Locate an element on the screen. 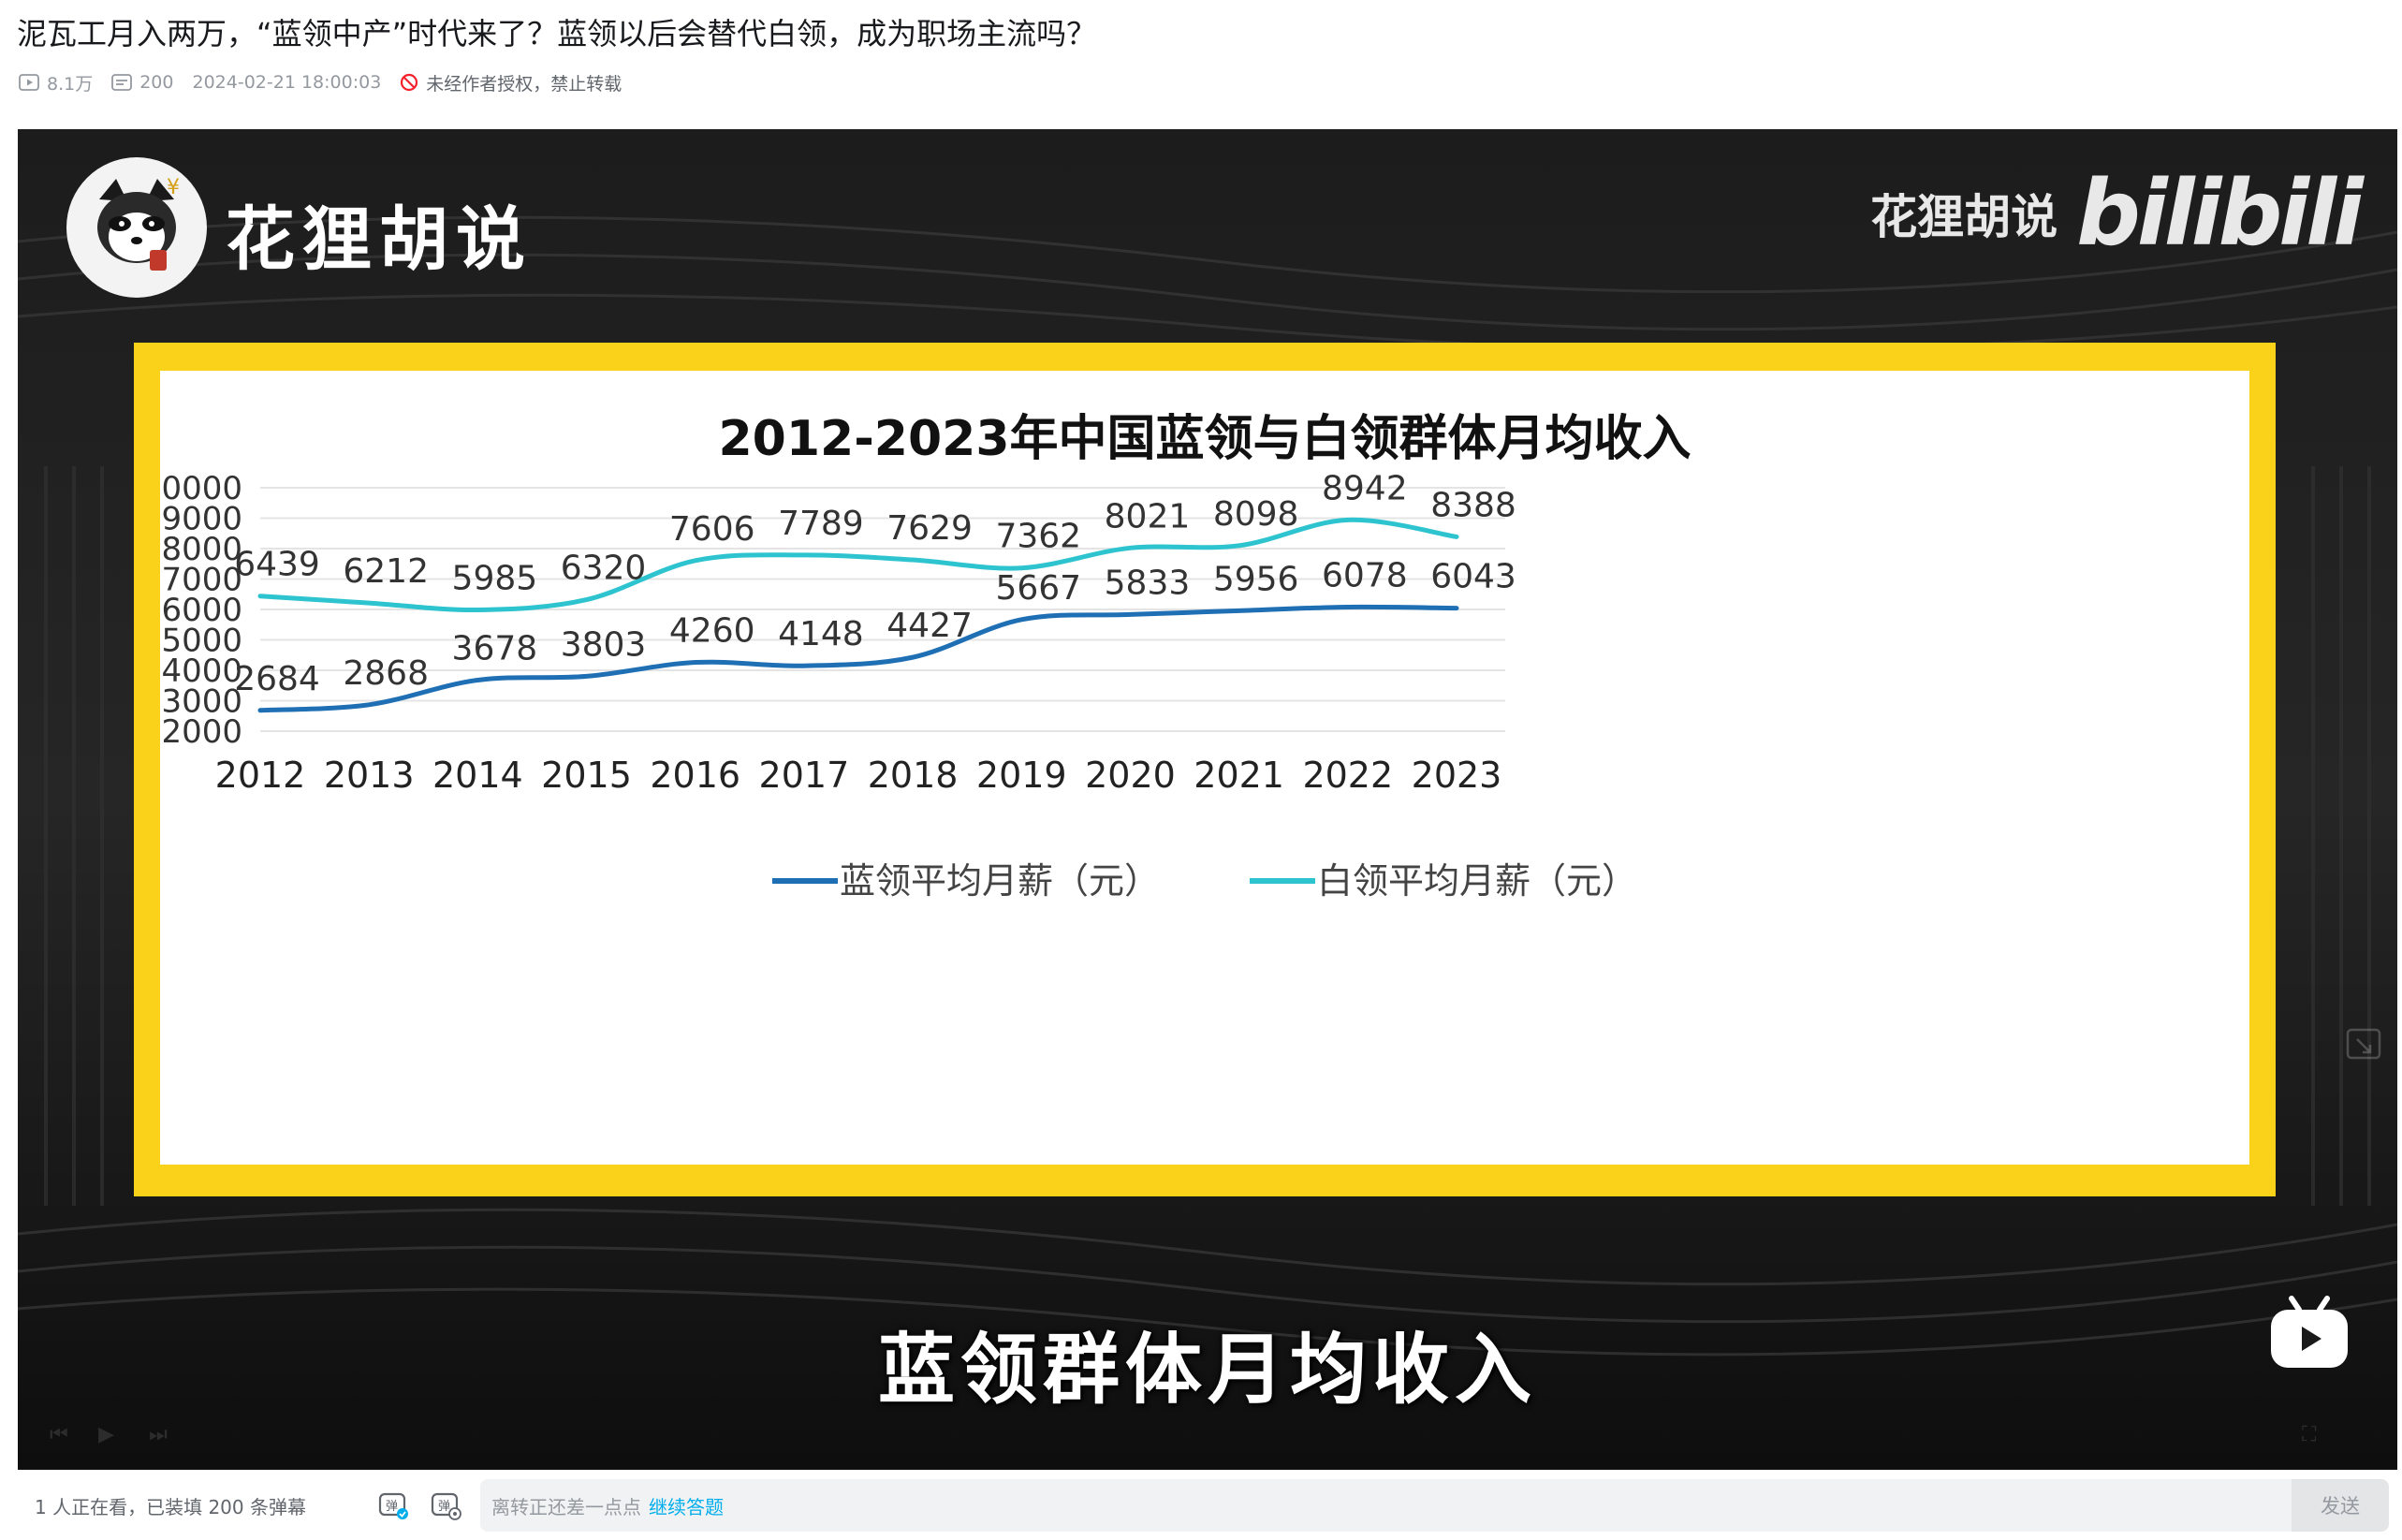  danmaku-count-value: 200 is located at coordinates (156, 82).